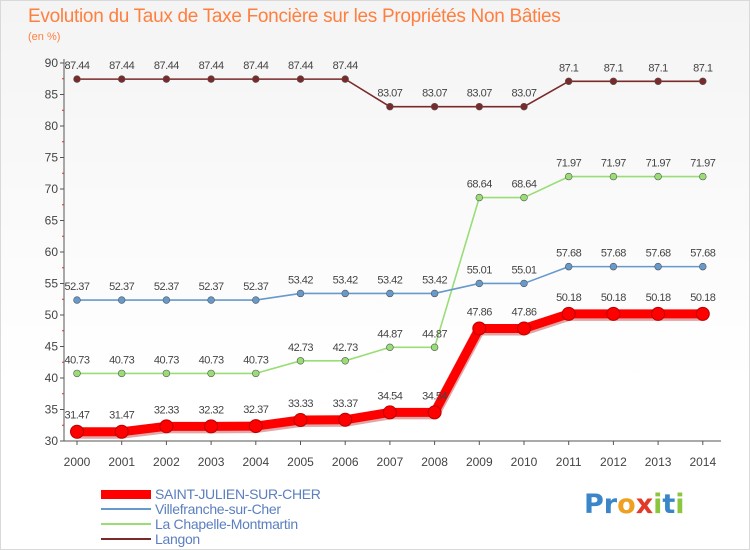 Image resolution: width=750 pixels, height=550 pixels. What do you see at coordinates (255, 410) in the screenshot?
I see `data-label: 32.37` at bounding box center [255, 410].